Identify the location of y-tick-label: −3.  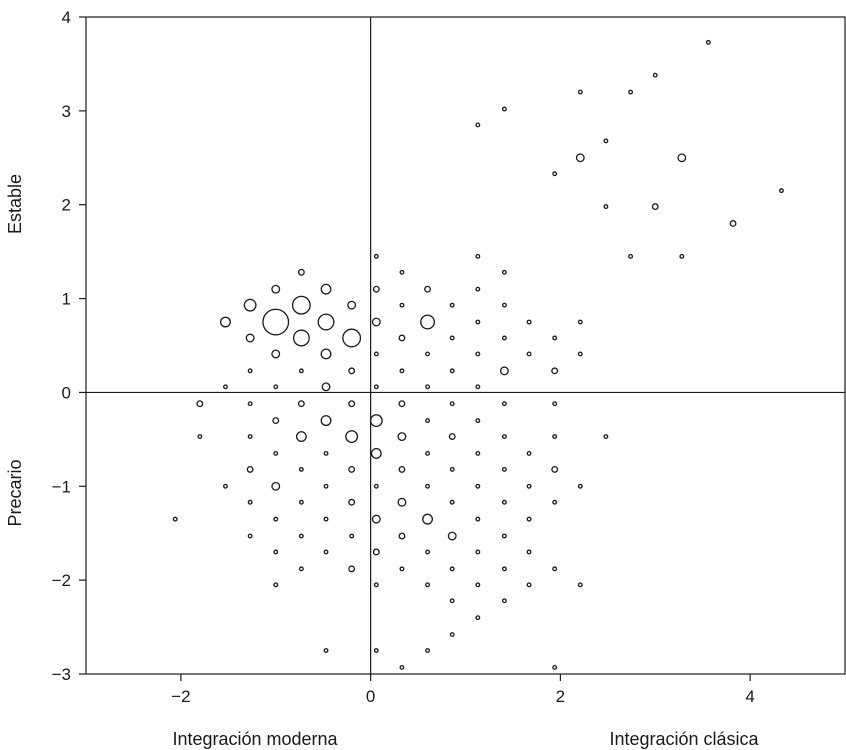
(61, 674).